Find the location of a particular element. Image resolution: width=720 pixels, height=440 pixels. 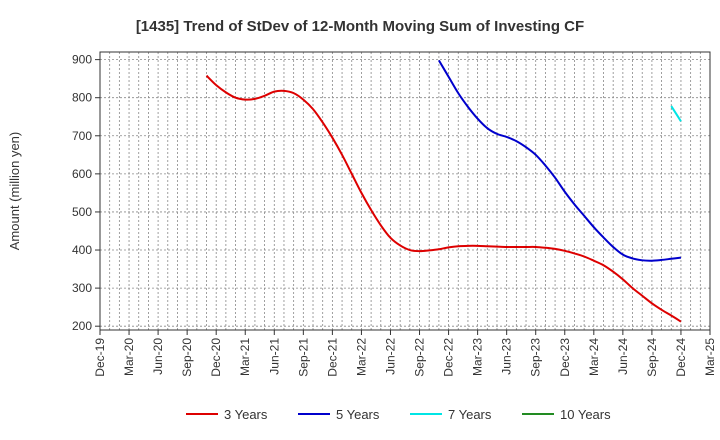

x-tick-label: Mar-24 is located at coordinates (594, 357).